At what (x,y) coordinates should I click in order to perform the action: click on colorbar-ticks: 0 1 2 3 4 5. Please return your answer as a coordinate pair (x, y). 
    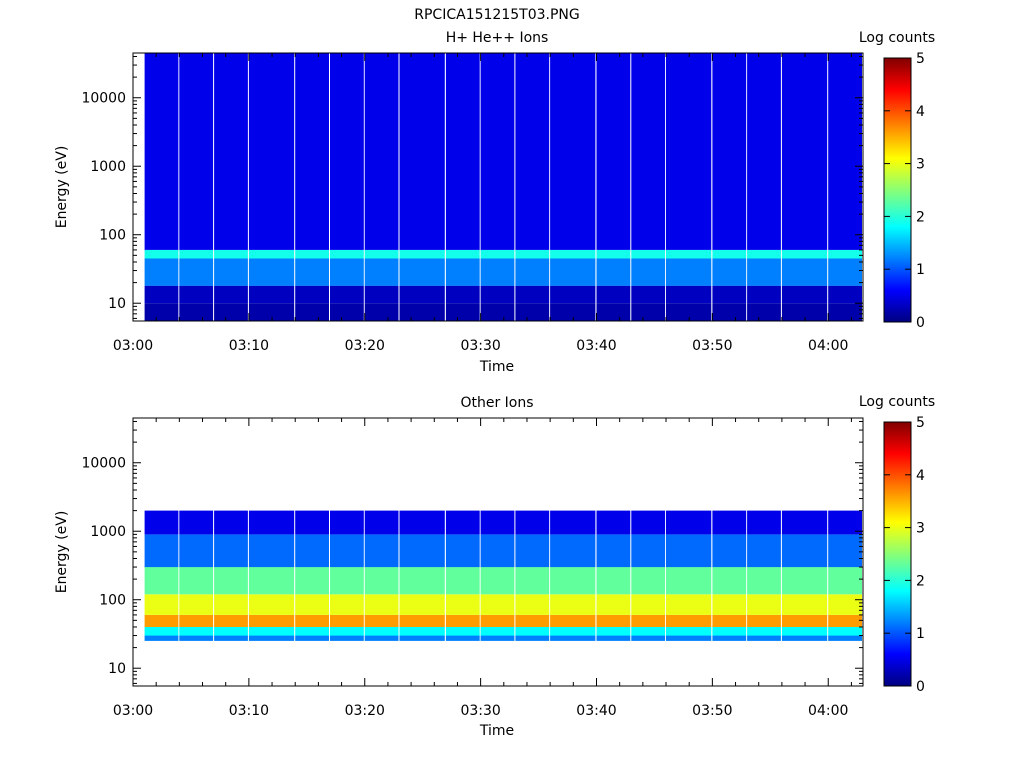
    Looking at the image, I should click on (904, 191).